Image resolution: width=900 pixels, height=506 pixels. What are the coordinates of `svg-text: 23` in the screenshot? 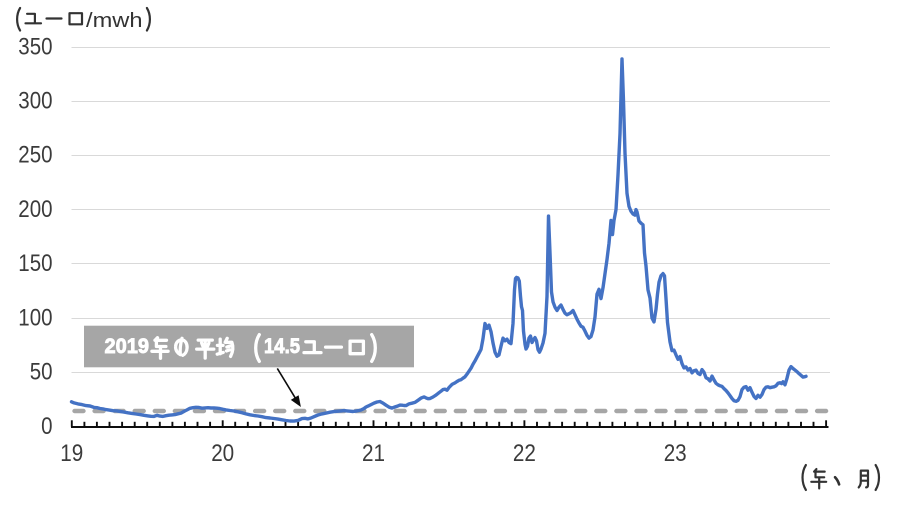 It's located at (675, 453).